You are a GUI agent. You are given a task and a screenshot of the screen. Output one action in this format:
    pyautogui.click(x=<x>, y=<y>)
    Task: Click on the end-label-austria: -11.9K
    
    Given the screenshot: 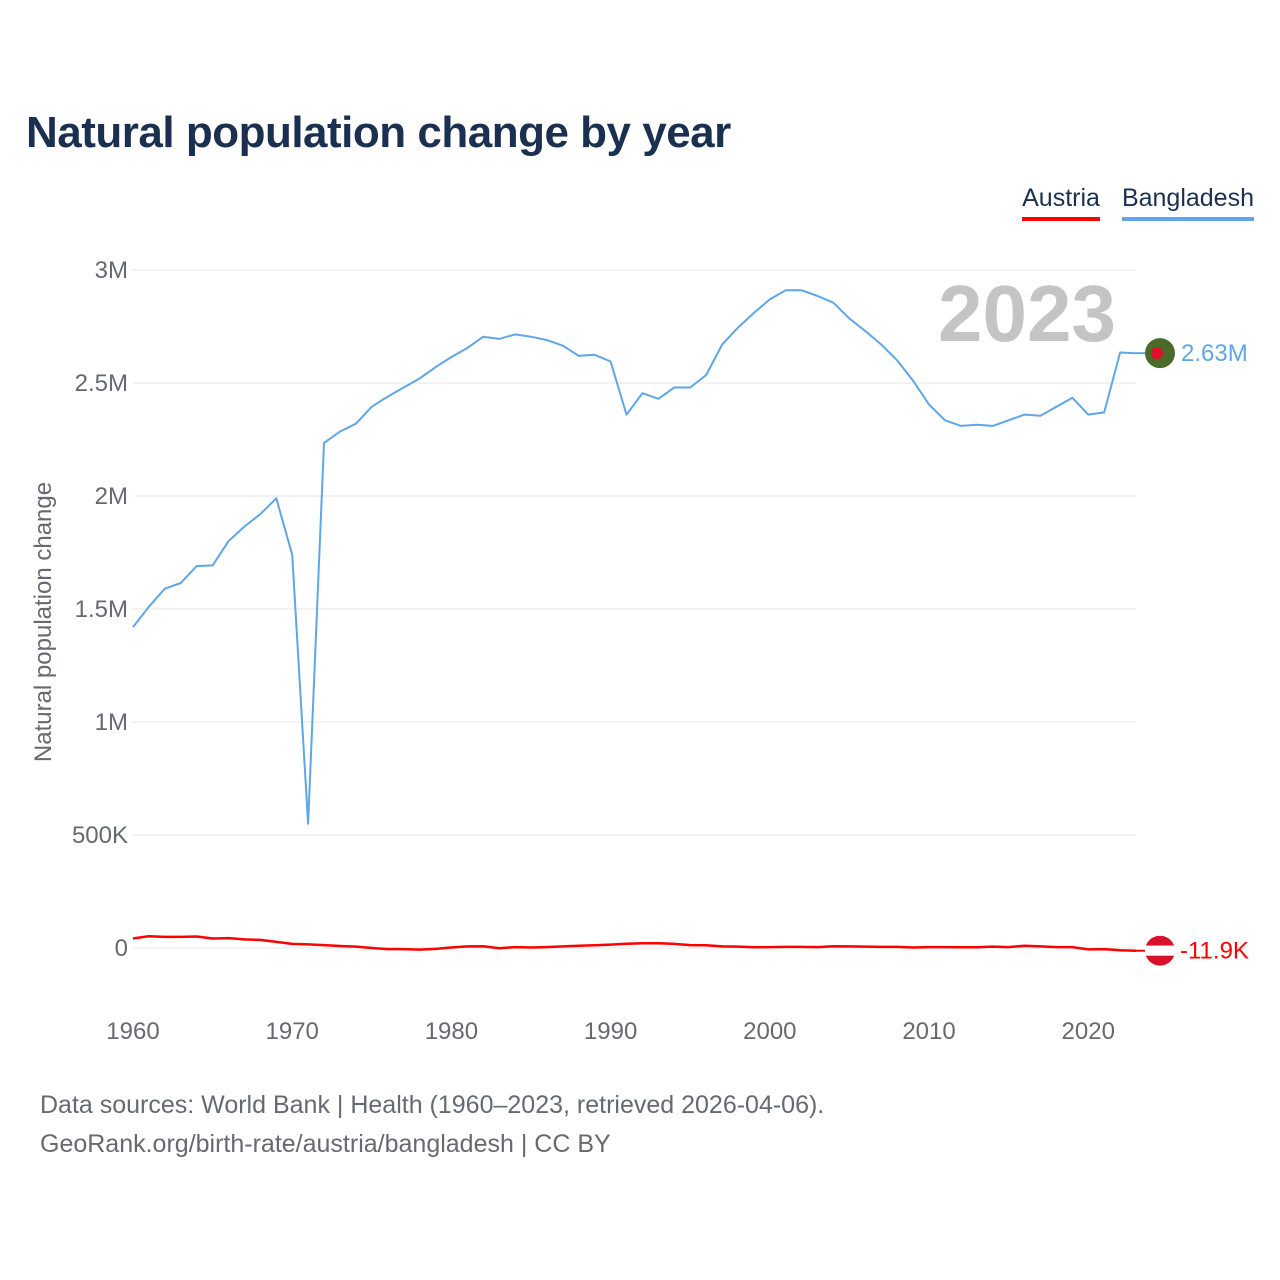 What is the action you would take?
    pyautogui.click(x=1214, y=951)
    